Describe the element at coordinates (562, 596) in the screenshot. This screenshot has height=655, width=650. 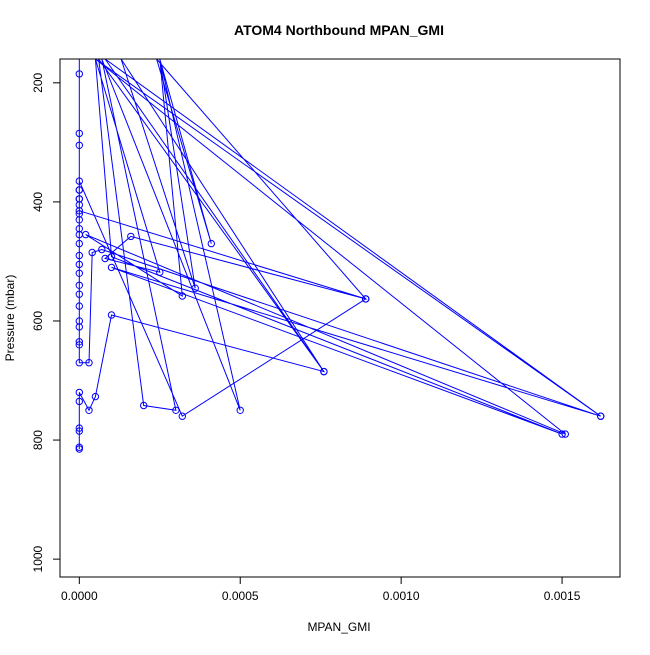
I see `x-tick-label: 0.0015` at that location.